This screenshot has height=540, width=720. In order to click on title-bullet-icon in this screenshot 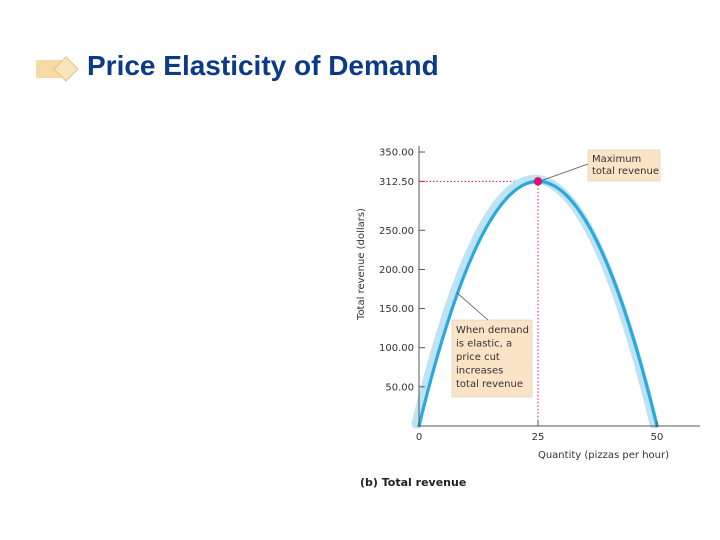, I will do `click(57, 69)`.